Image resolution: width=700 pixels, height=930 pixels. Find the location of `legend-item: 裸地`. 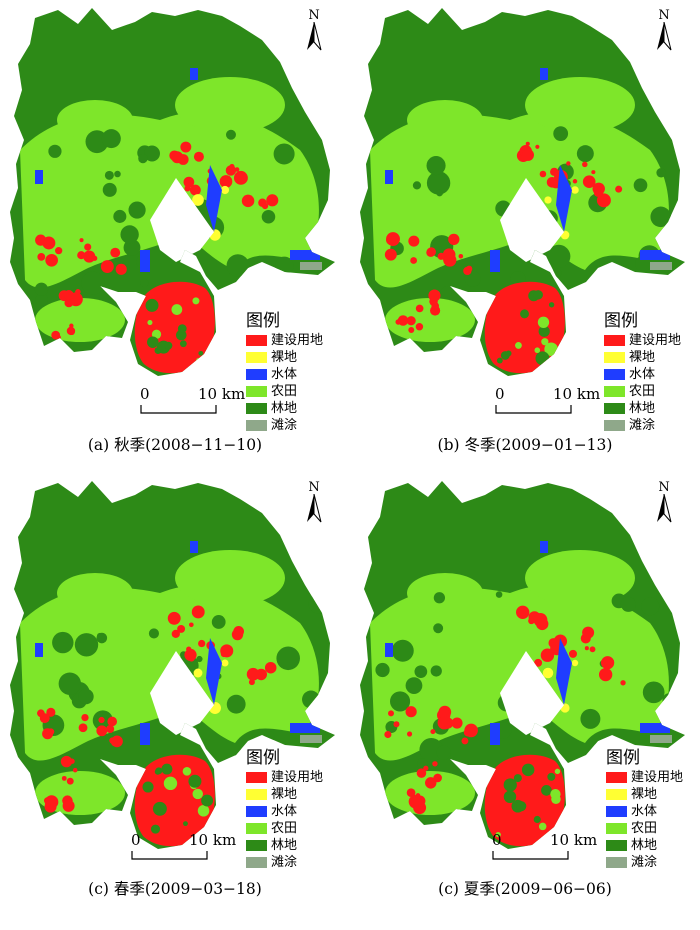

legend-item: 裸地 is located at coordinates (284, 357).